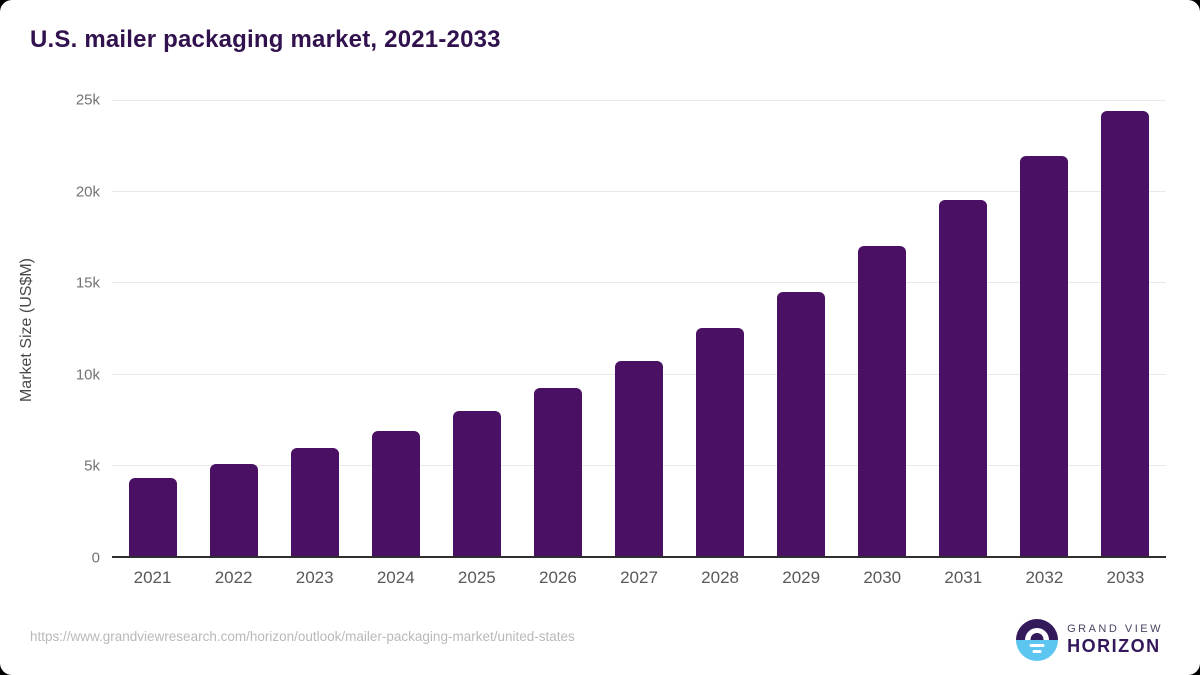 The image size is (1200, 675). What do you see at coordinates (558, 577) in the screenshot?
I see `x-tick-label-2026: 2026` at bounding box center [558, 577].